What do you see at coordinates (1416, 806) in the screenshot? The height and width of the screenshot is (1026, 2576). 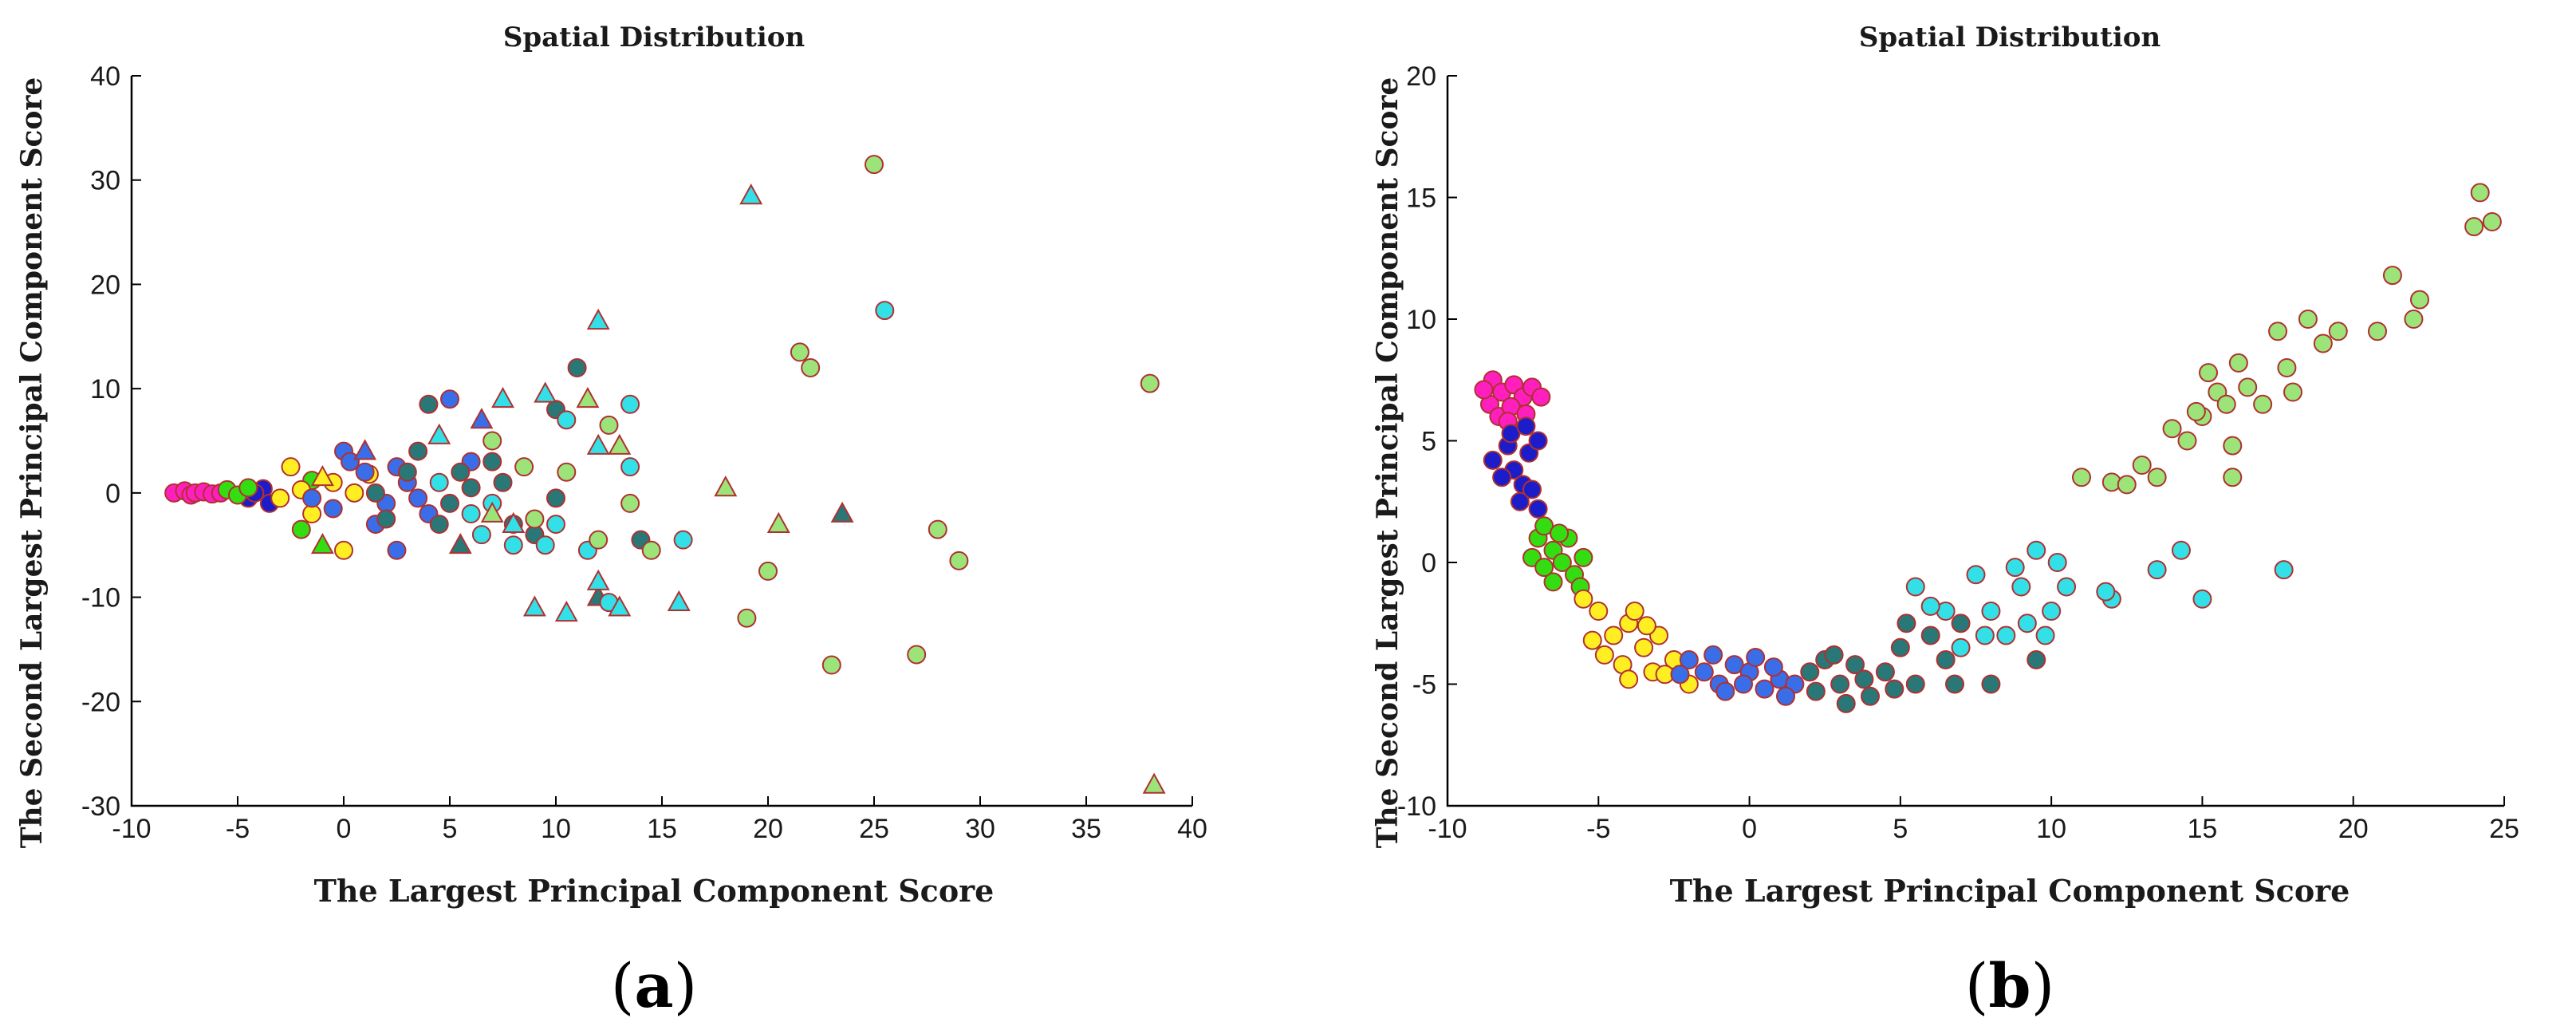 I see `panel-b-y-tick-label: -10` at bounding box center [1416, 806].